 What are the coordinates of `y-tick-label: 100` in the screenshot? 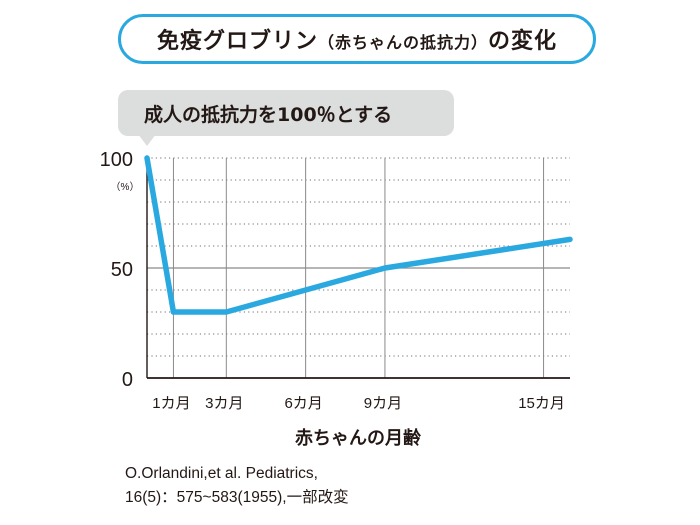 It's located at (116, 160).